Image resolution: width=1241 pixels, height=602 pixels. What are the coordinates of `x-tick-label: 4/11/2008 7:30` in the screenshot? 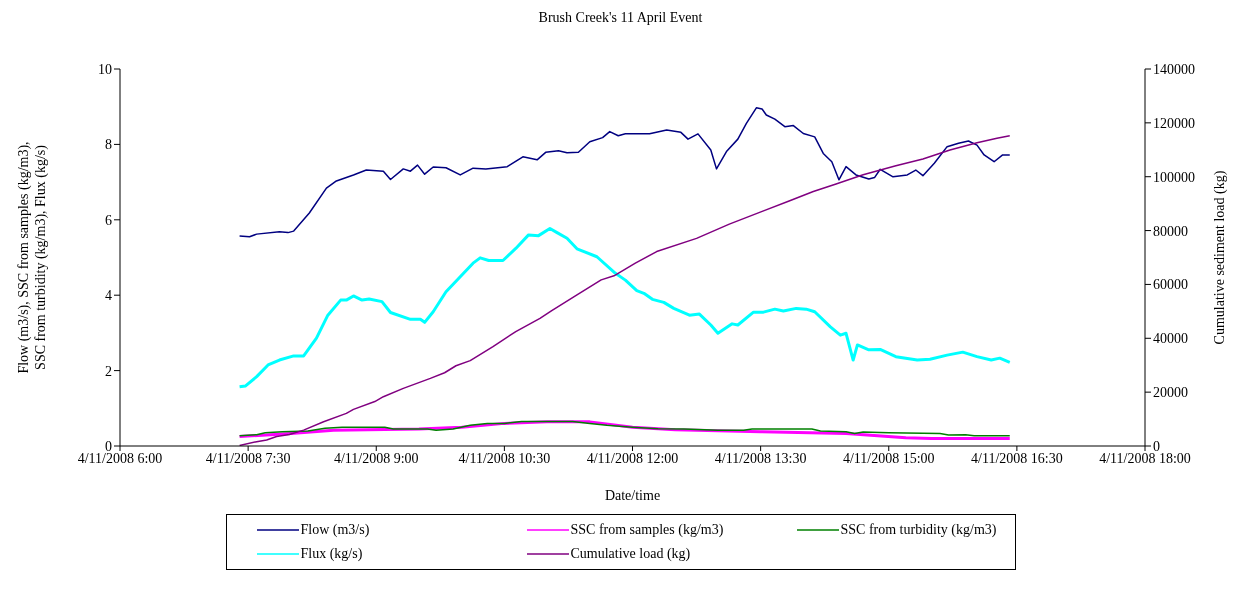 It's located at (248, 458).